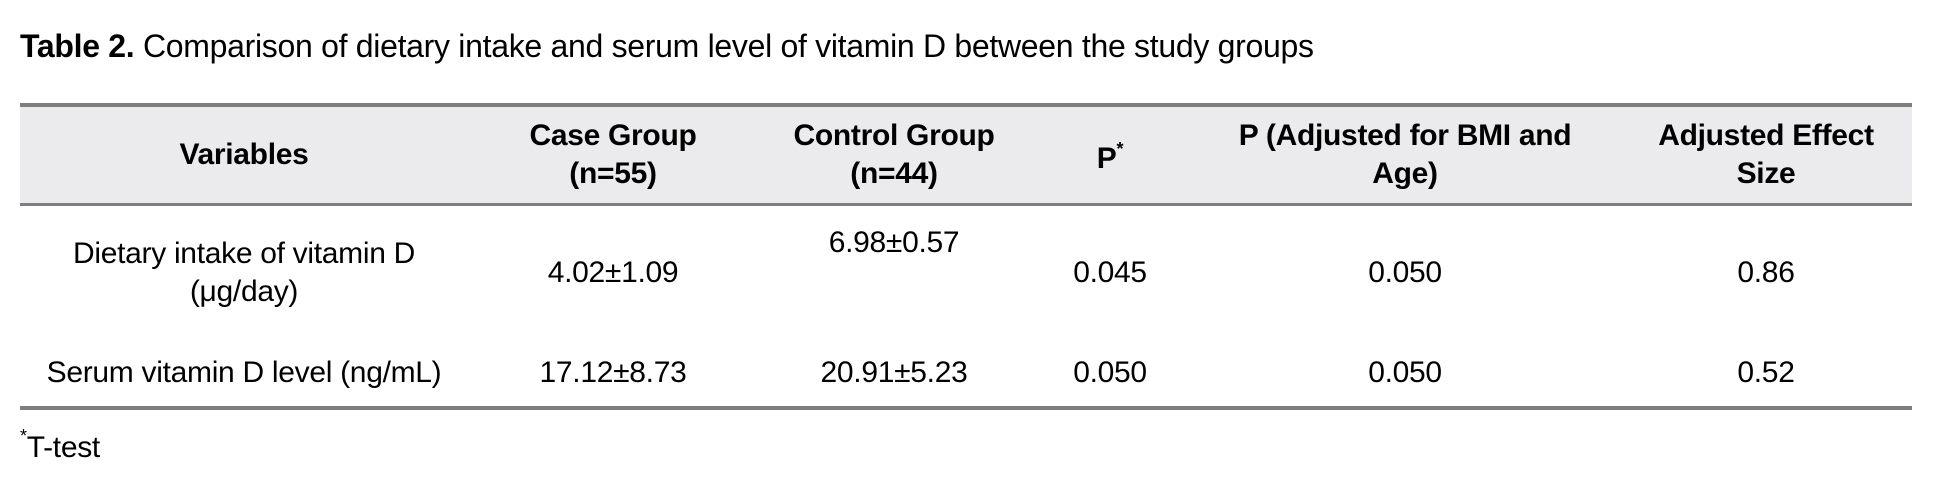  What do you see at coordinates (63, 447) in the screenshot?
I see `footnote-text: T-test` at bounding box center [63, 447].